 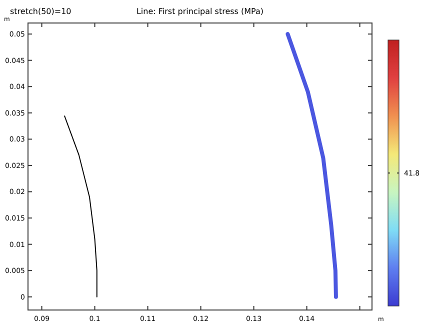 I want to click on chart-title: Line: First principal stress (MPa), so click(x=200, y=11).